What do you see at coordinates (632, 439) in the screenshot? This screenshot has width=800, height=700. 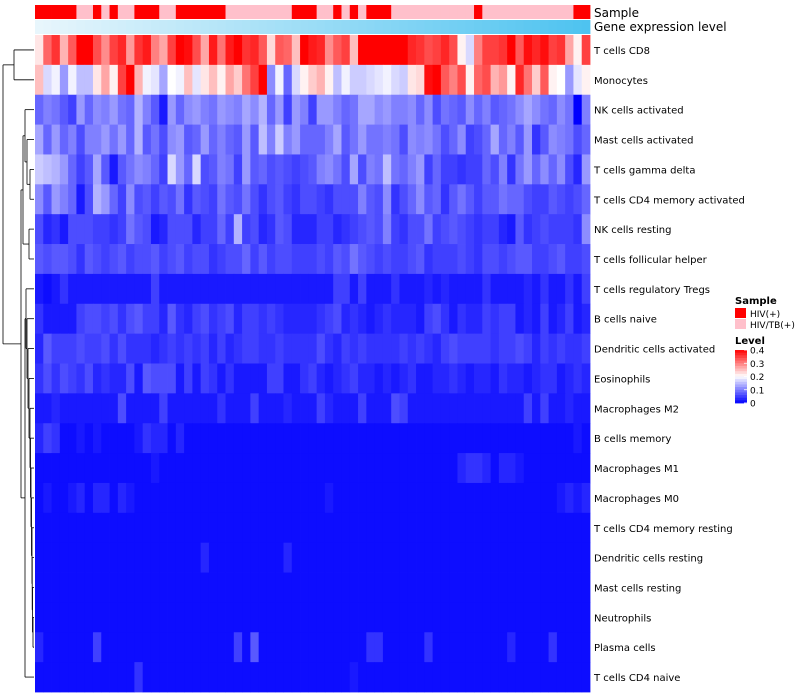 I see `row-label: B cells memory` at bounding box center [632, 439].